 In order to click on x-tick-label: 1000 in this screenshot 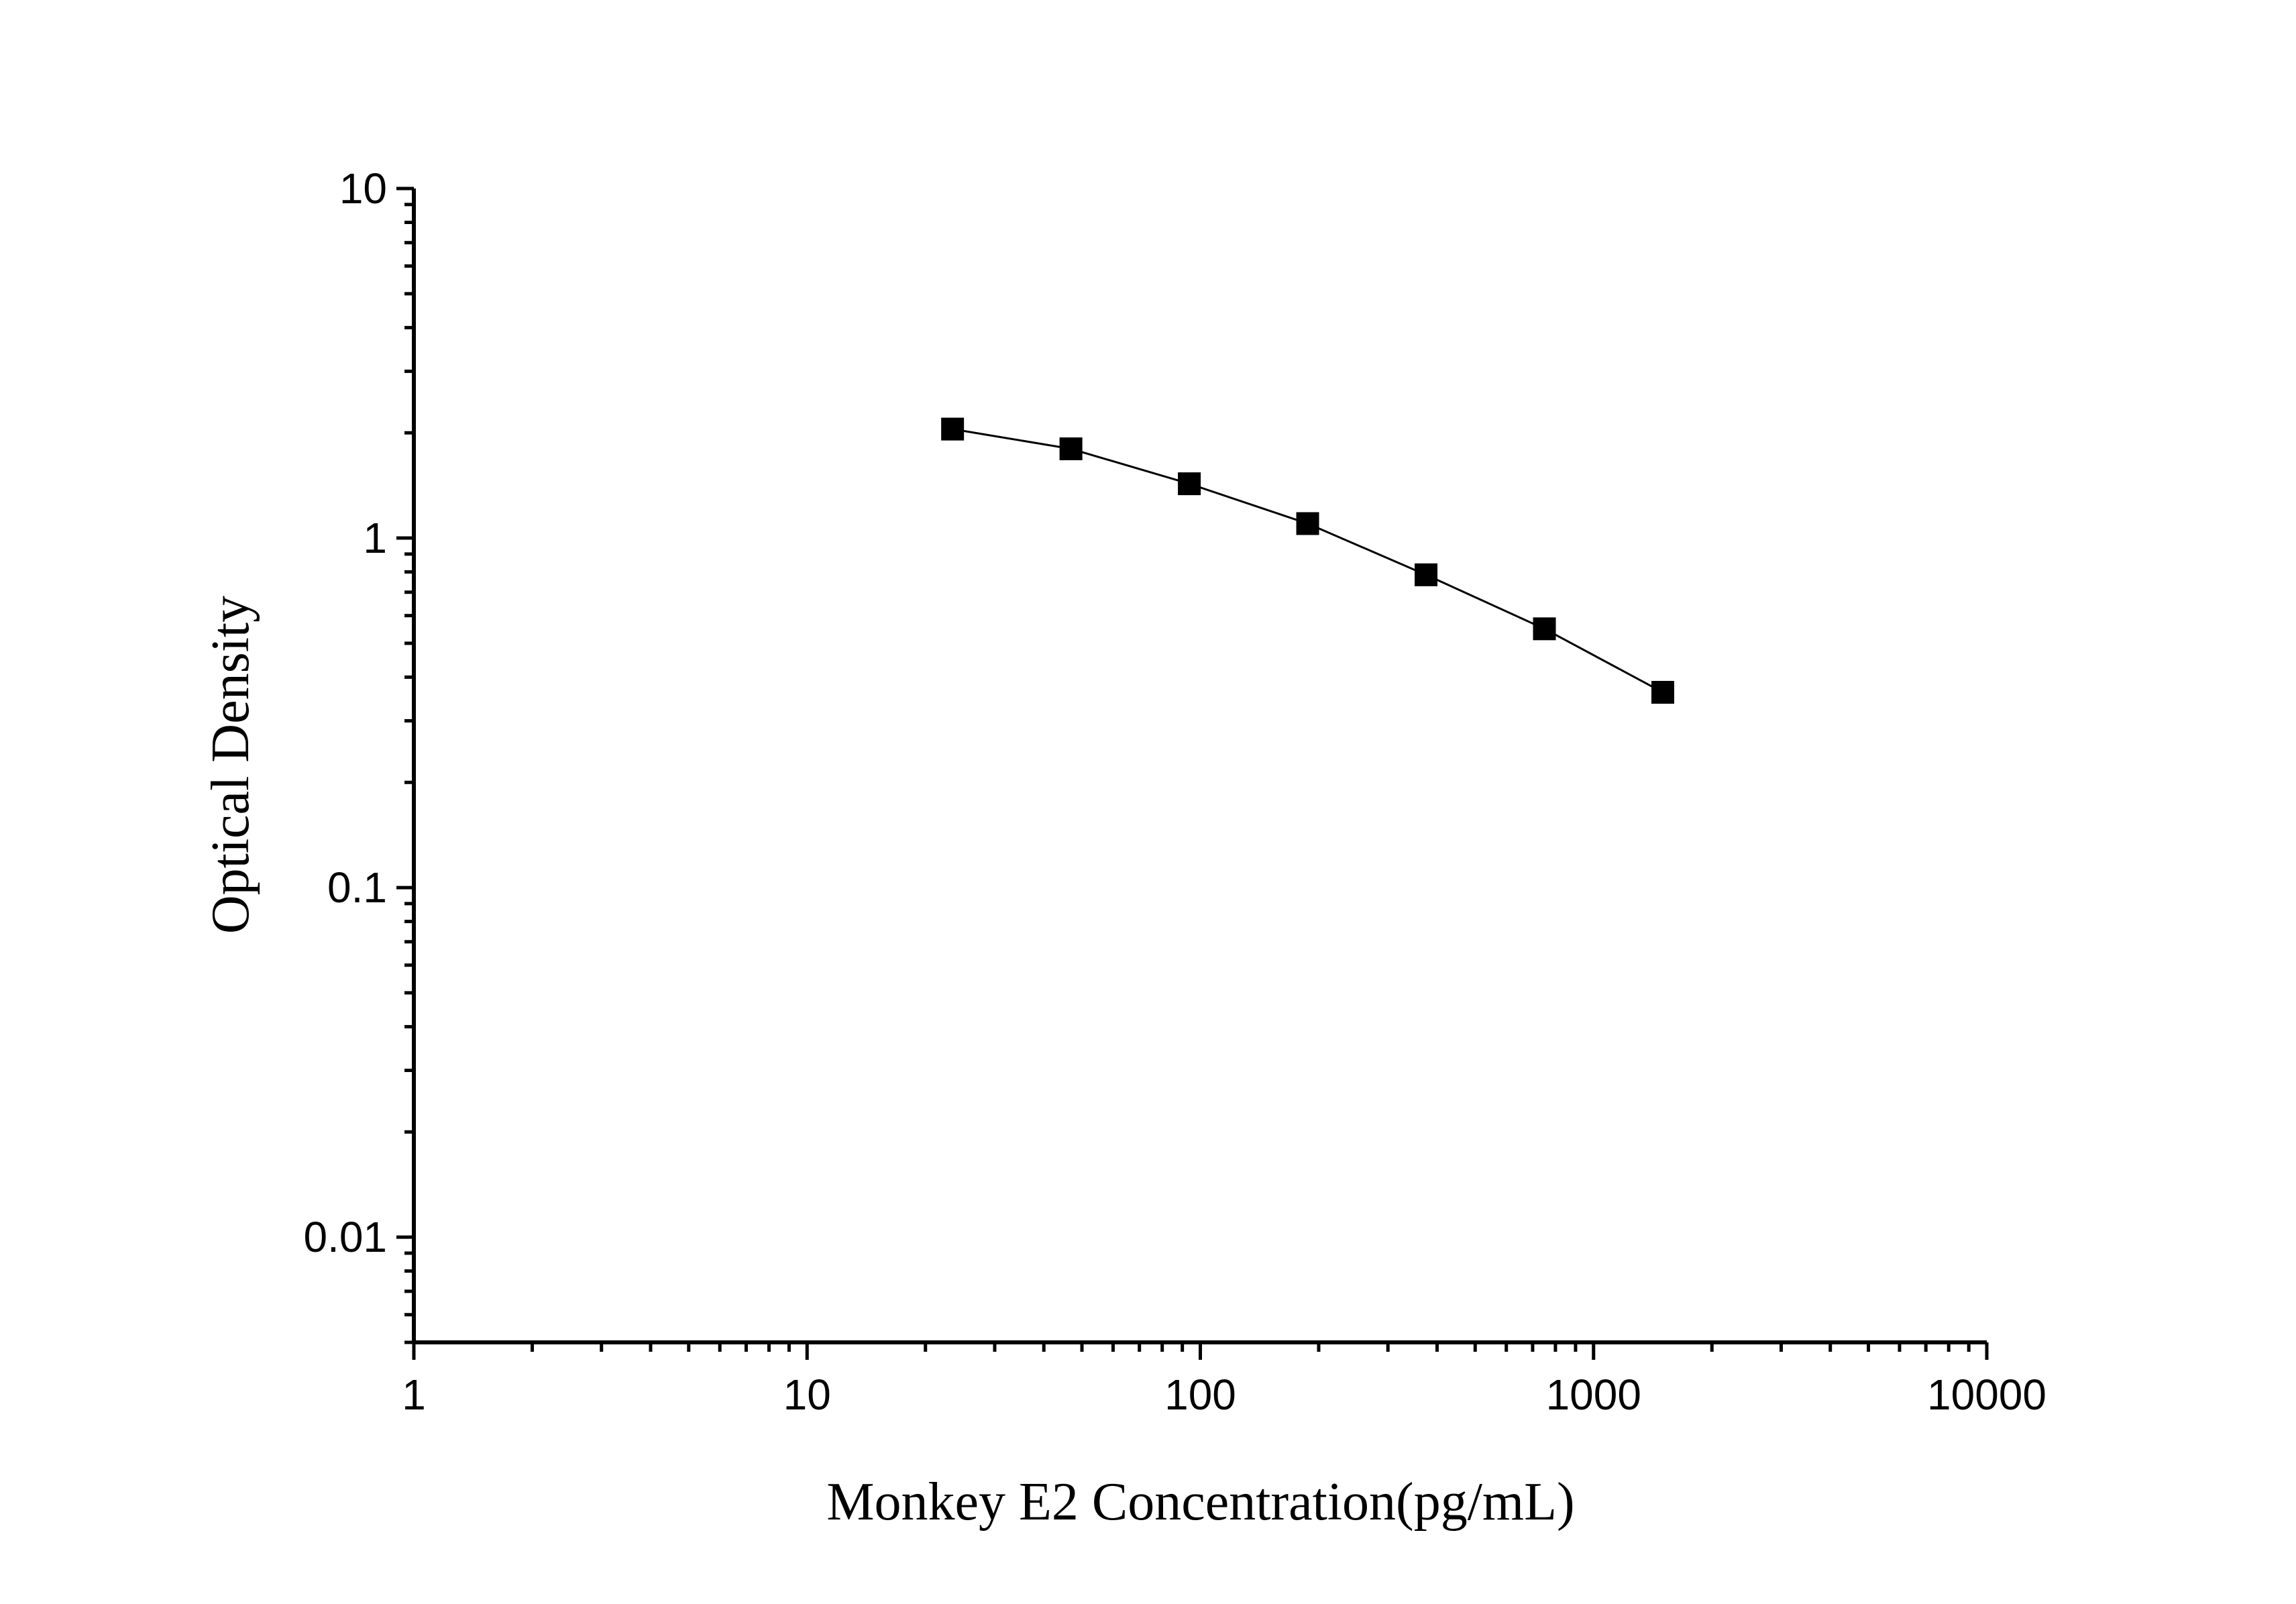, I will do `click(1593, 1395)`.